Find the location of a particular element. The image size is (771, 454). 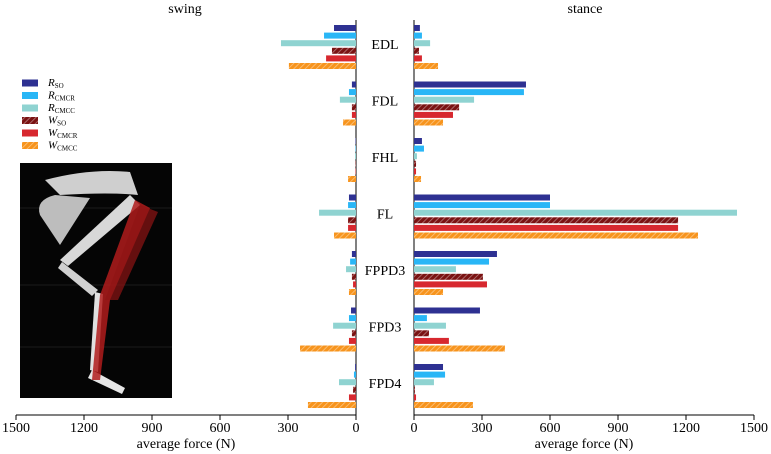

category-label: EDL is located at coordinates (384, 45).